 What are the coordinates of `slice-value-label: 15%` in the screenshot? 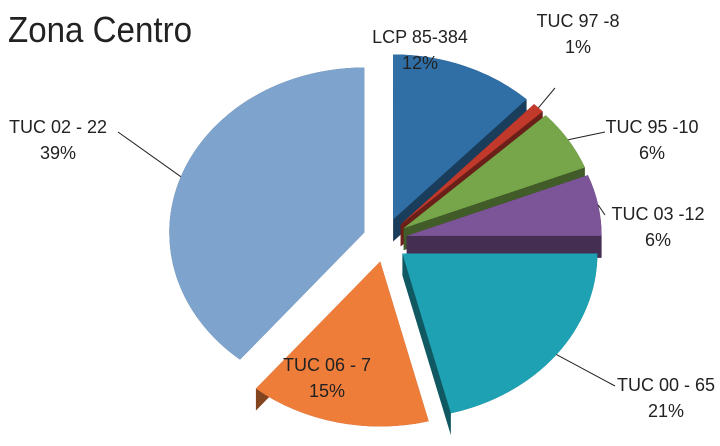 It's located at (327, 391).